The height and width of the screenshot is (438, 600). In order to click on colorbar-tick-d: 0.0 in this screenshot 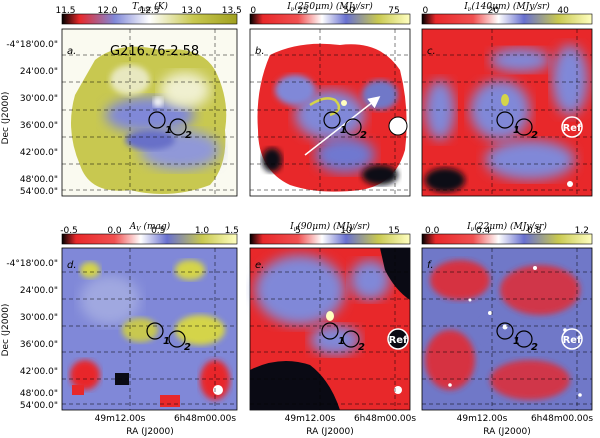, I will do `click(114, 231)`.